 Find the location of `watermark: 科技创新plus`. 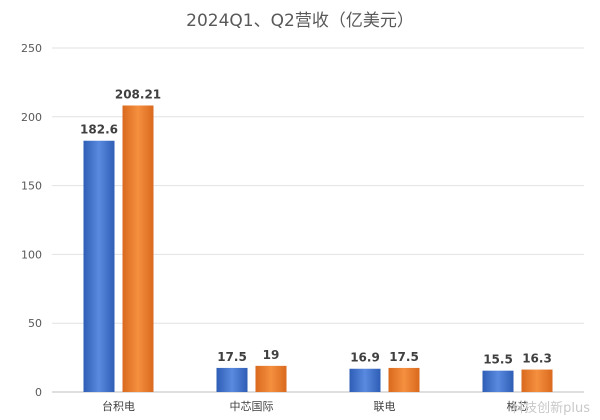

watermark: 科技创新plus is located at coordinates (550, 408).